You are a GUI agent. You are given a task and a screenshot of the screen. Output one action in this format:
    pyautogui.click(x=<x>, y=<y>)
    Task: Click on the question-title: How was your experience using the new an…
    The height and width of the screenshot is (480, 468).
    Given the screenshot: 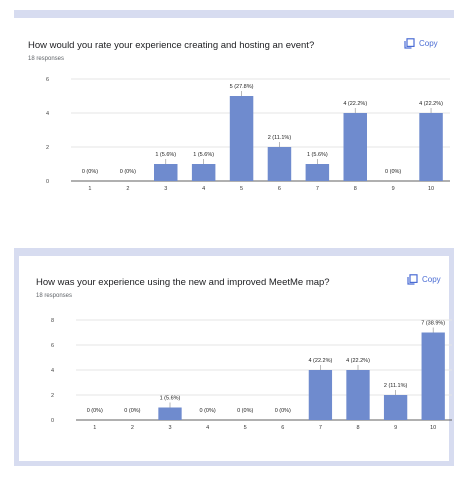 What is the action you would take?
    pyautogui.click(x=183, y=282)
    